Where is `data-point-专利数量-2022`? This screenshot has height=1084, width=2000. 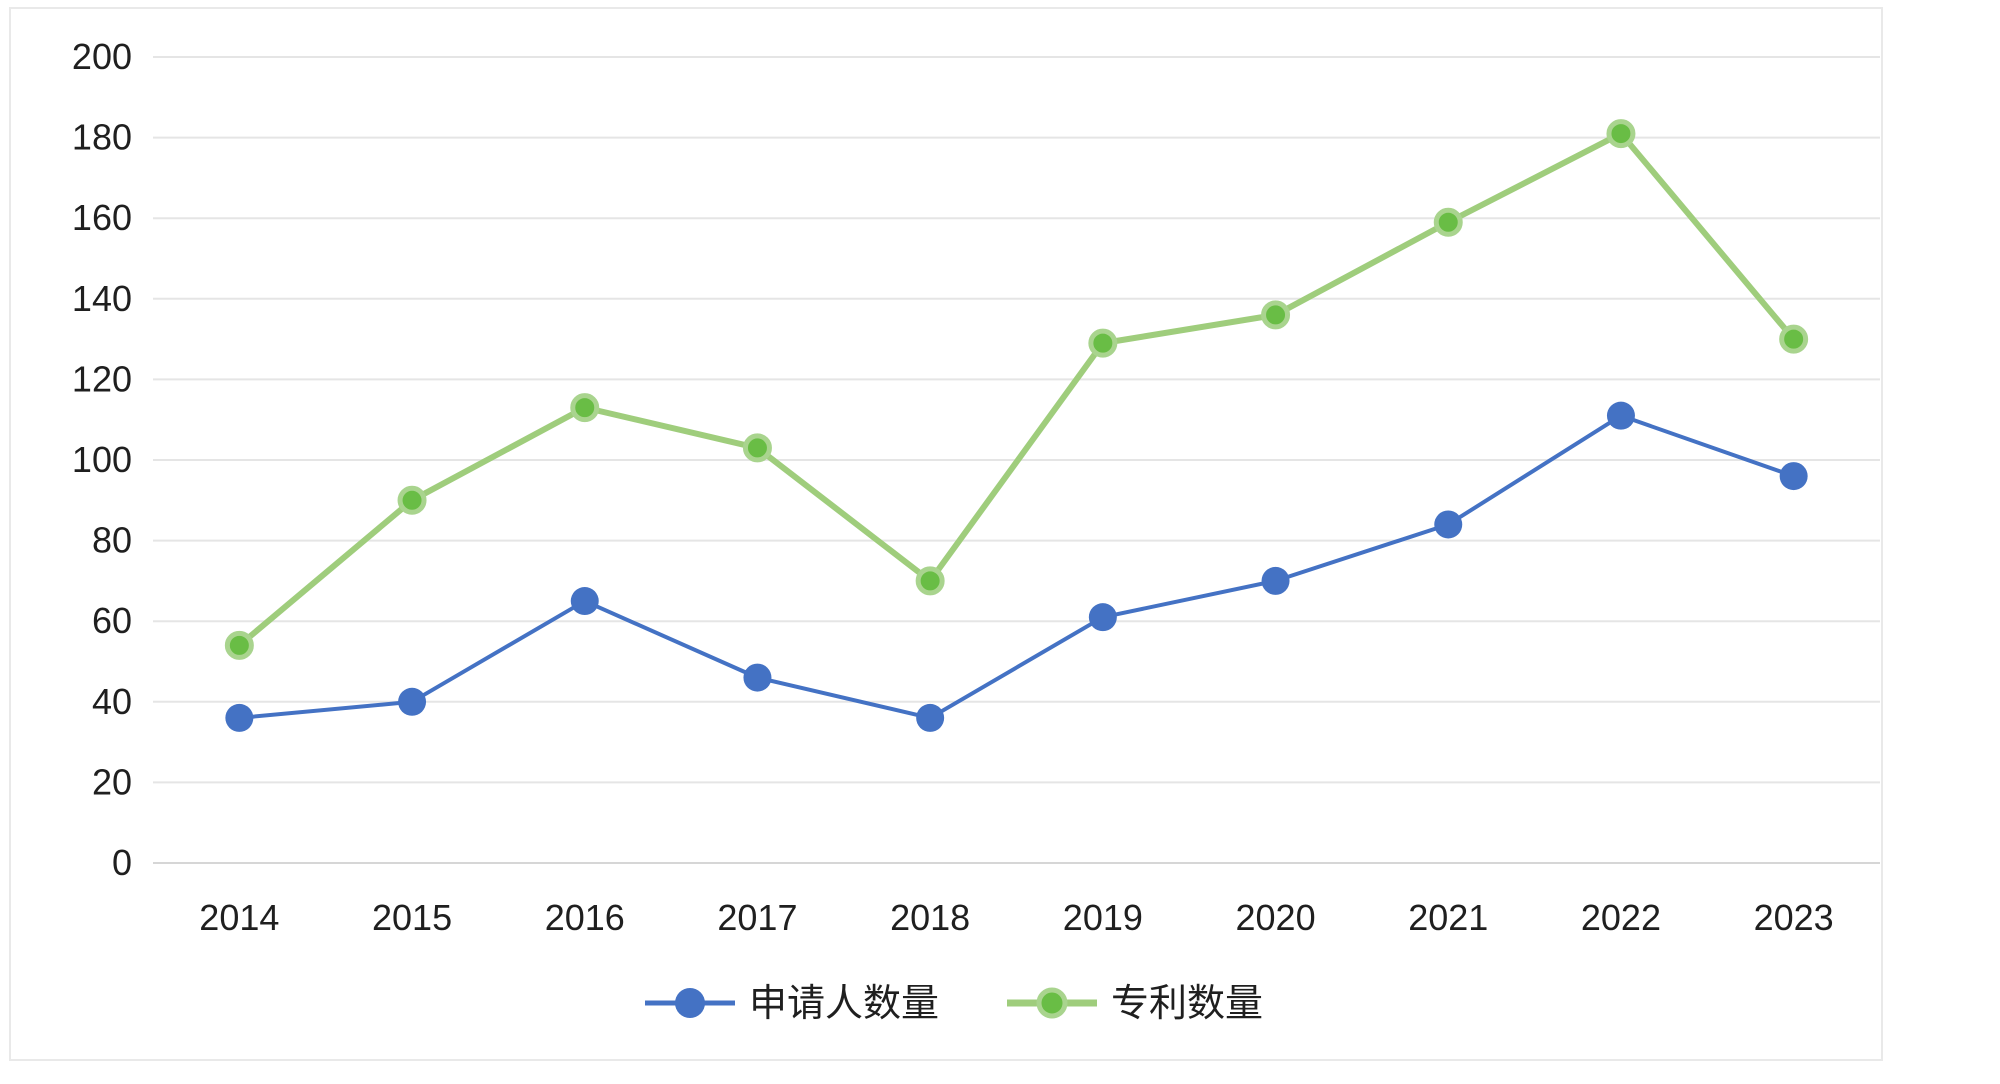 data-point-专利数量-2022 is located at coordinates (1621, 134).